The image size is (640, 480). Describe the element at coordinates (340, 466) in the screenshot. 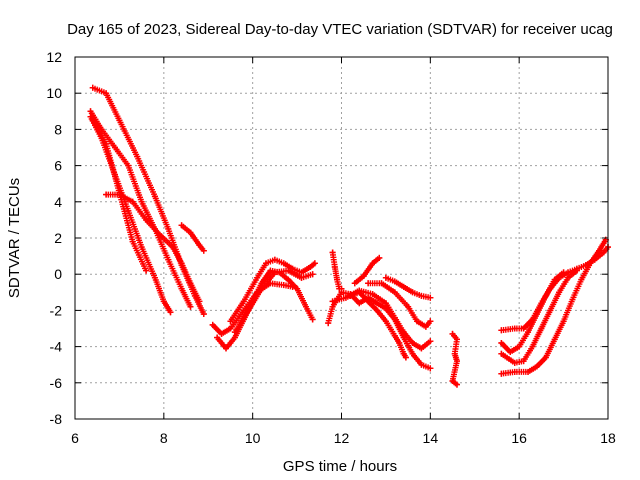

I see `x-axis-label: GPS time / hours` at that location.